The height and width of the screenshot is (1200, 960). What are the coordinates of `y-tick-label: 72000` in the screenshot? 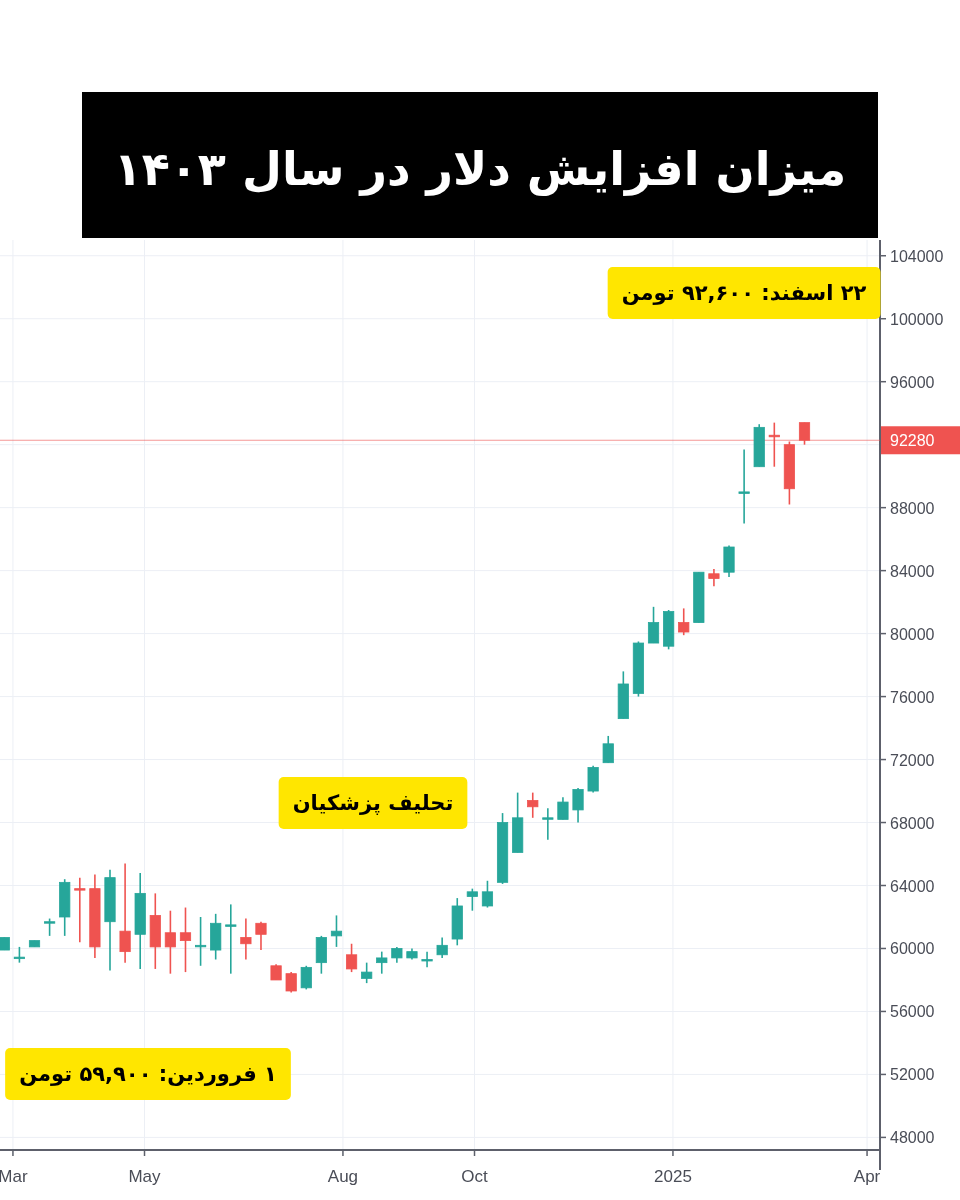 It's located at (912, 760).